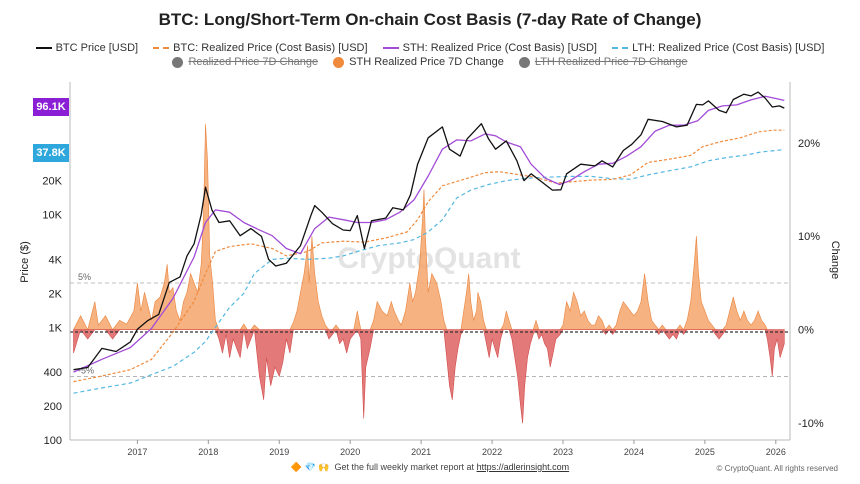 The height and width of the screenshot is (484, 860). What do you see at coordinates (56, 328) in the screenshot?
I see `y-left-tick-label: 1K` at bounding box center [56, 328].